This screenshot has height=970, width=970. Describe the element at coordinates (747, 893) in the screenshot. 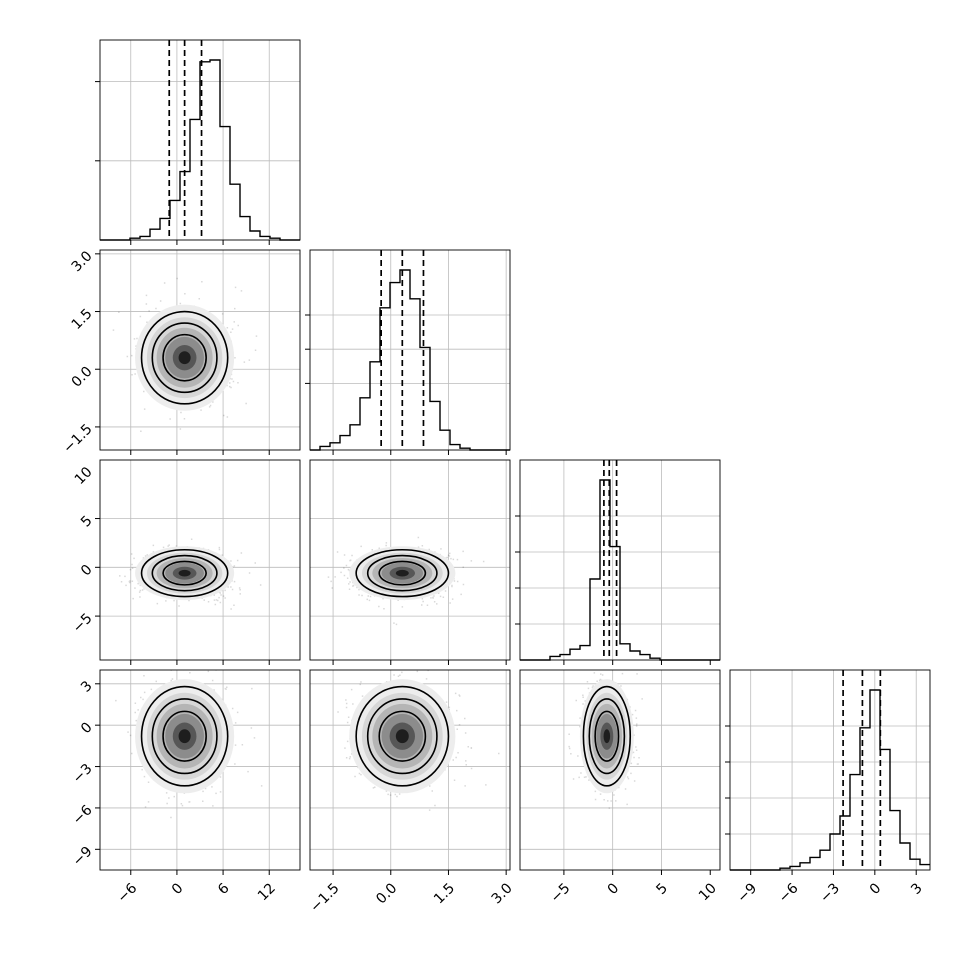

I see `x-tick-label: −9` at that location.